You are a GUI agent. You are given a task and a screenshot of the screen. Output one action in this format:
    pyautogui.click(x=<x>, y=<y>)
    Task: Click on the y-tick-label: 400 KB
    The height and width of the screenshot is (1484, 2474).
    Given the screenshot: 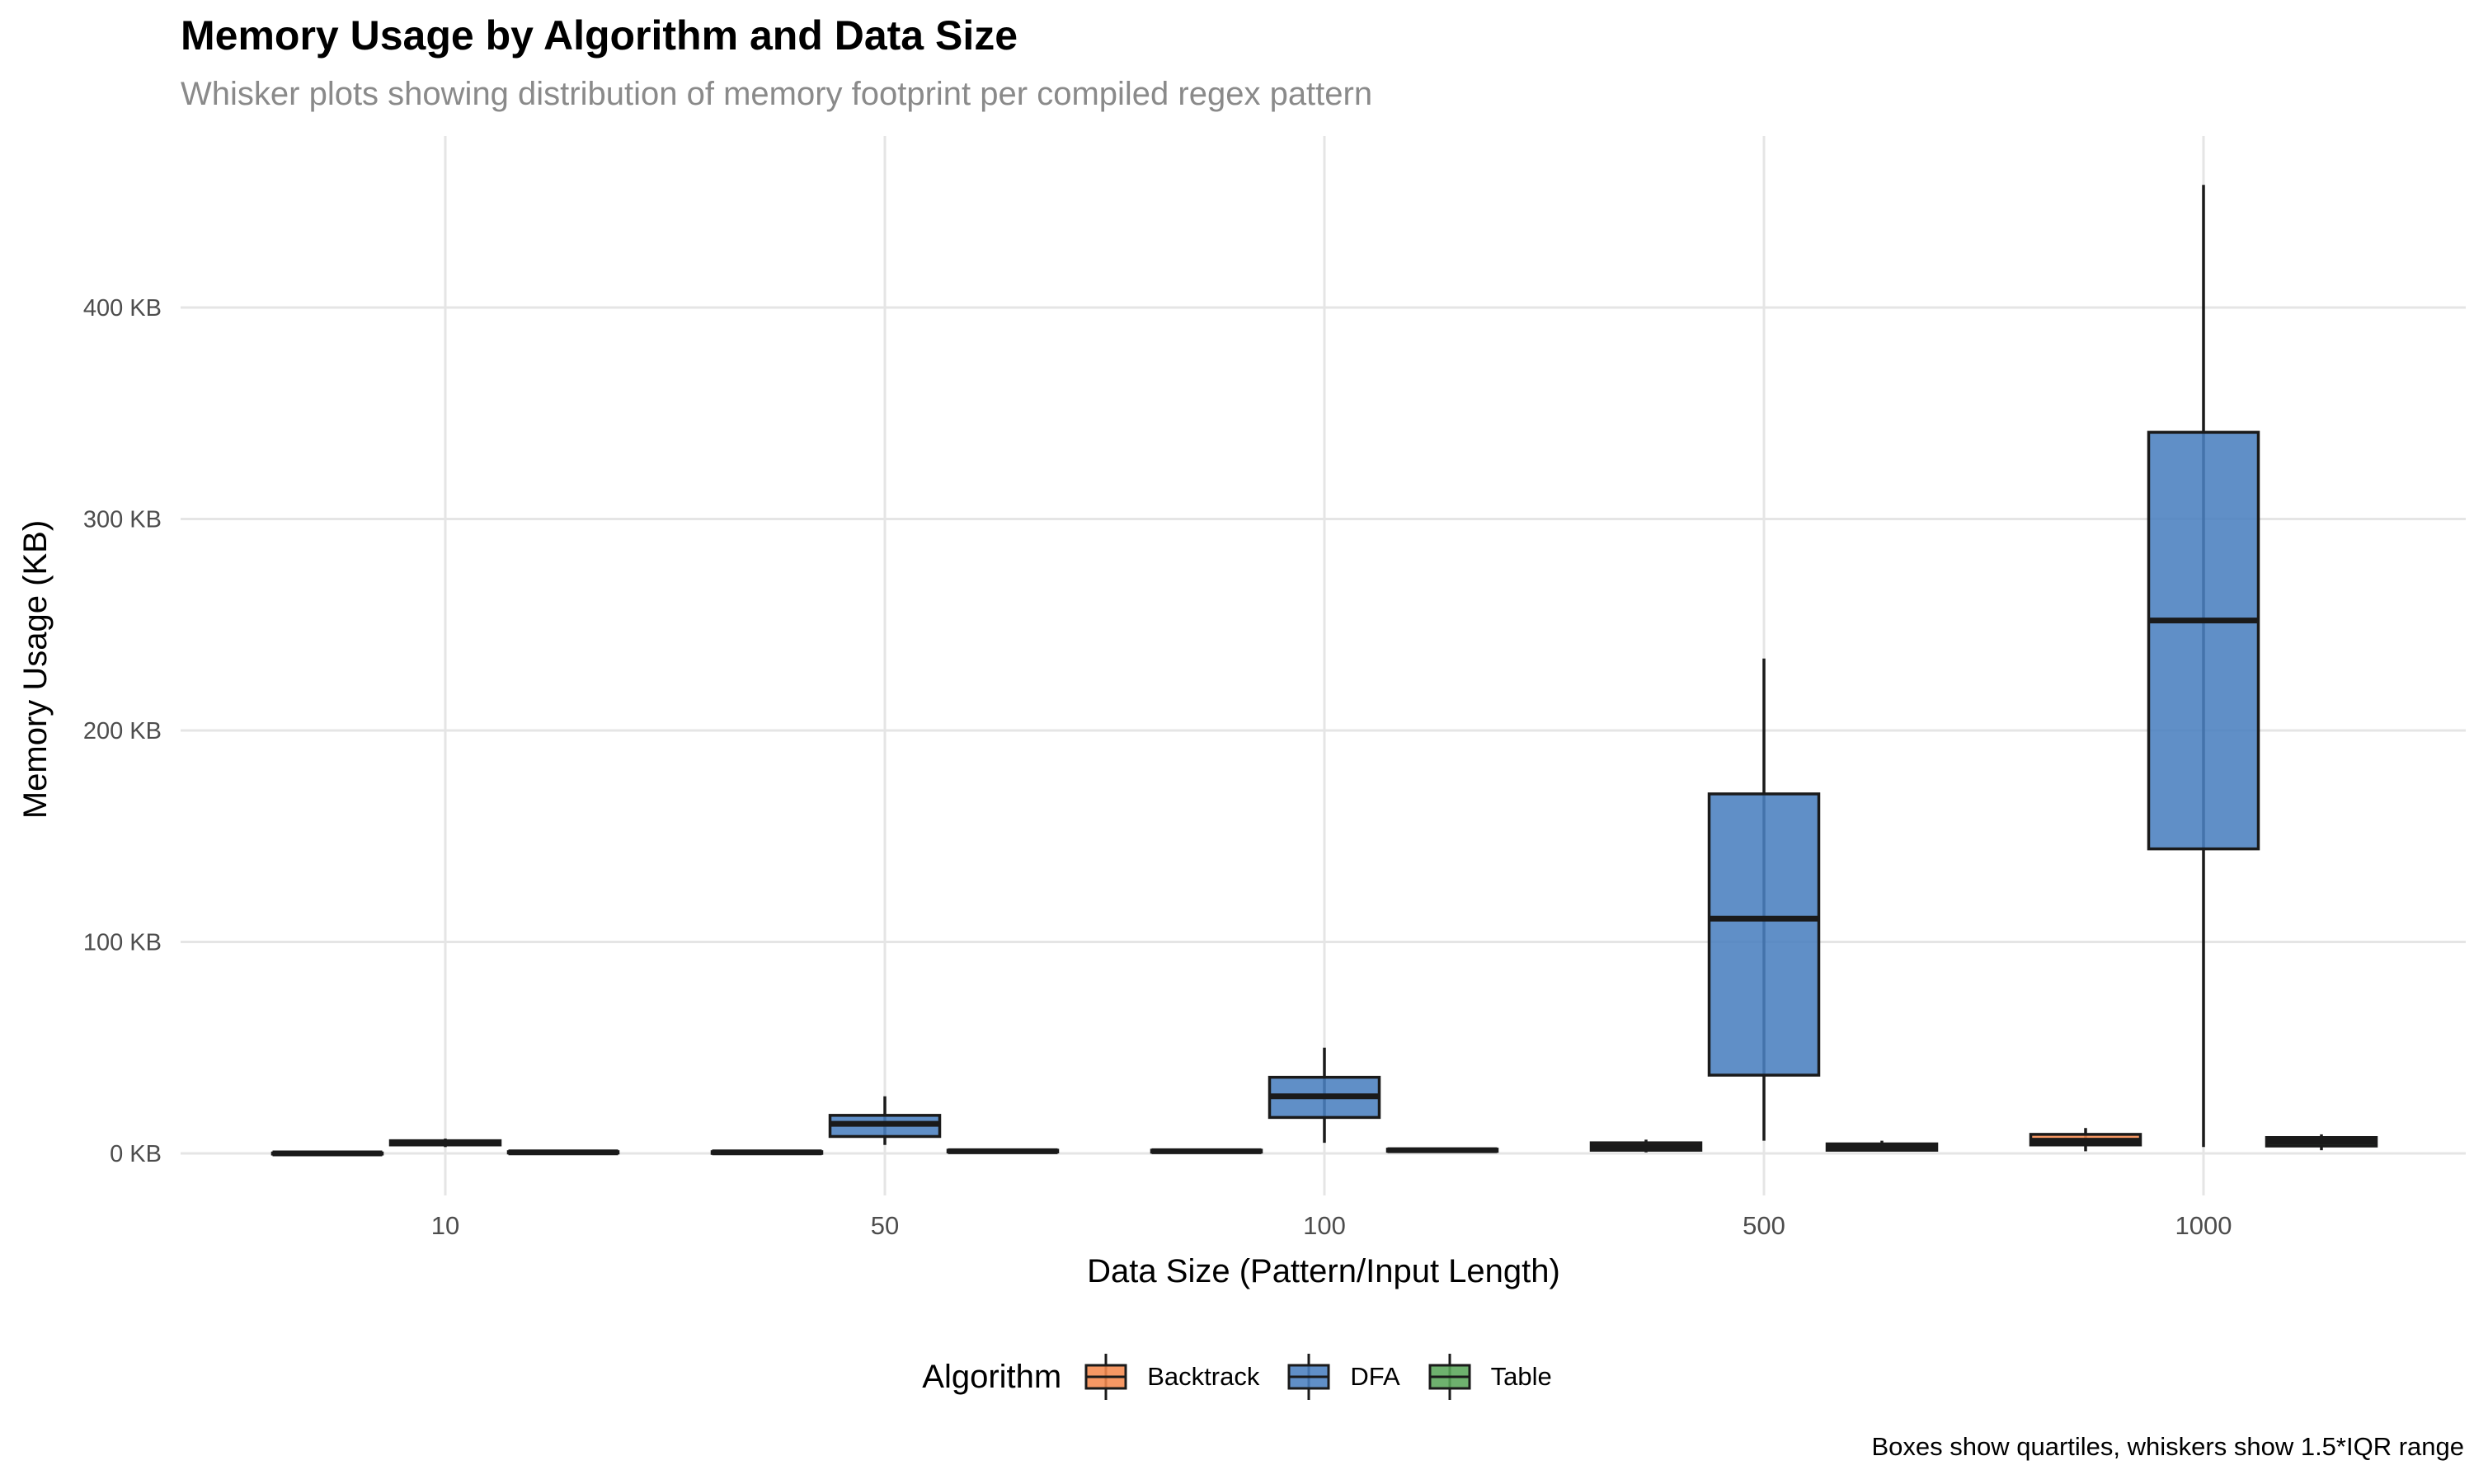 What is the action you would take?
    pyautogui.click(x=122, y=308)
    